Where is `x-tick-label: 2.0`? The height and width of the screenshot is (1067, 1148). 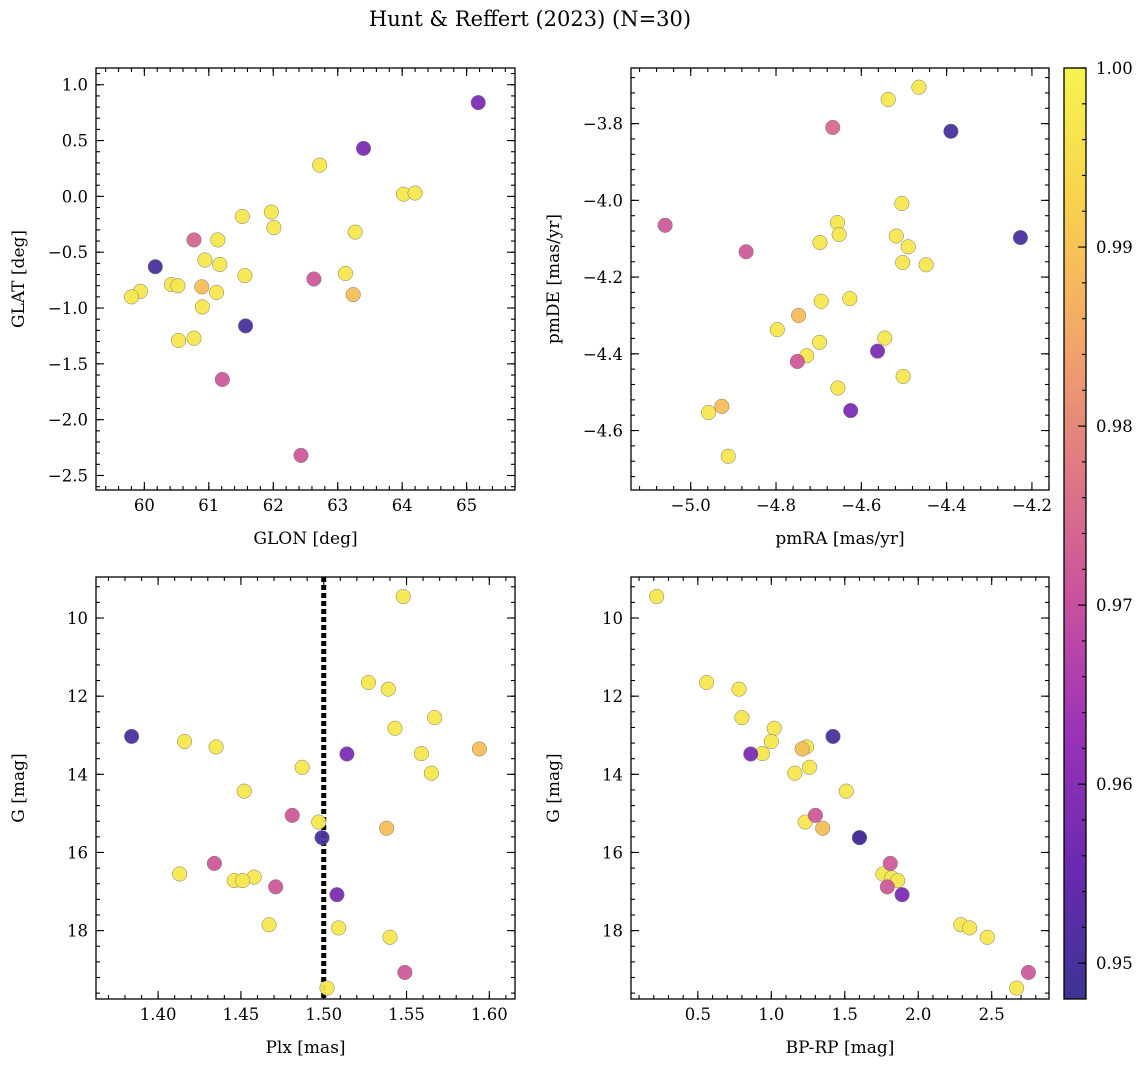
x-tick-label: 2.0 is located at coordinates (918, 1014).